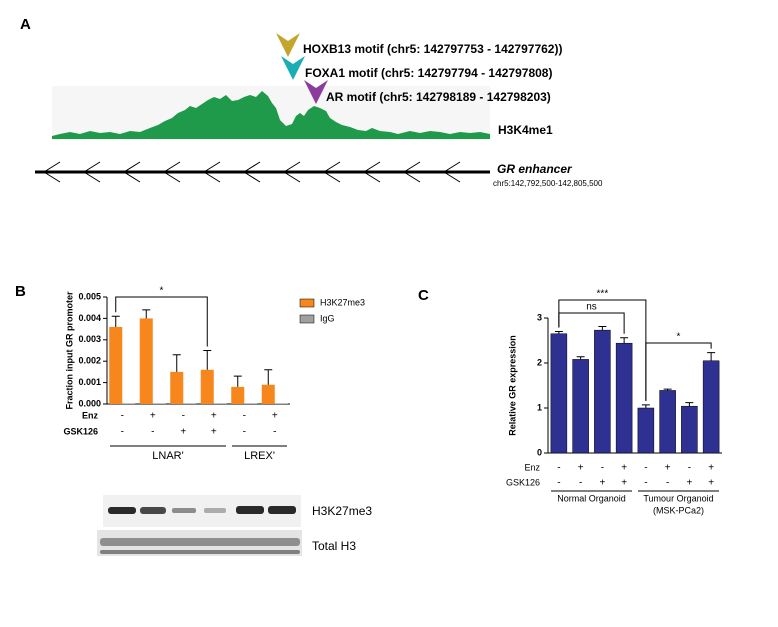  Describe the element at coordinates (523, 482) in the screenshot. I see `condition-name: GSK126` at that location.